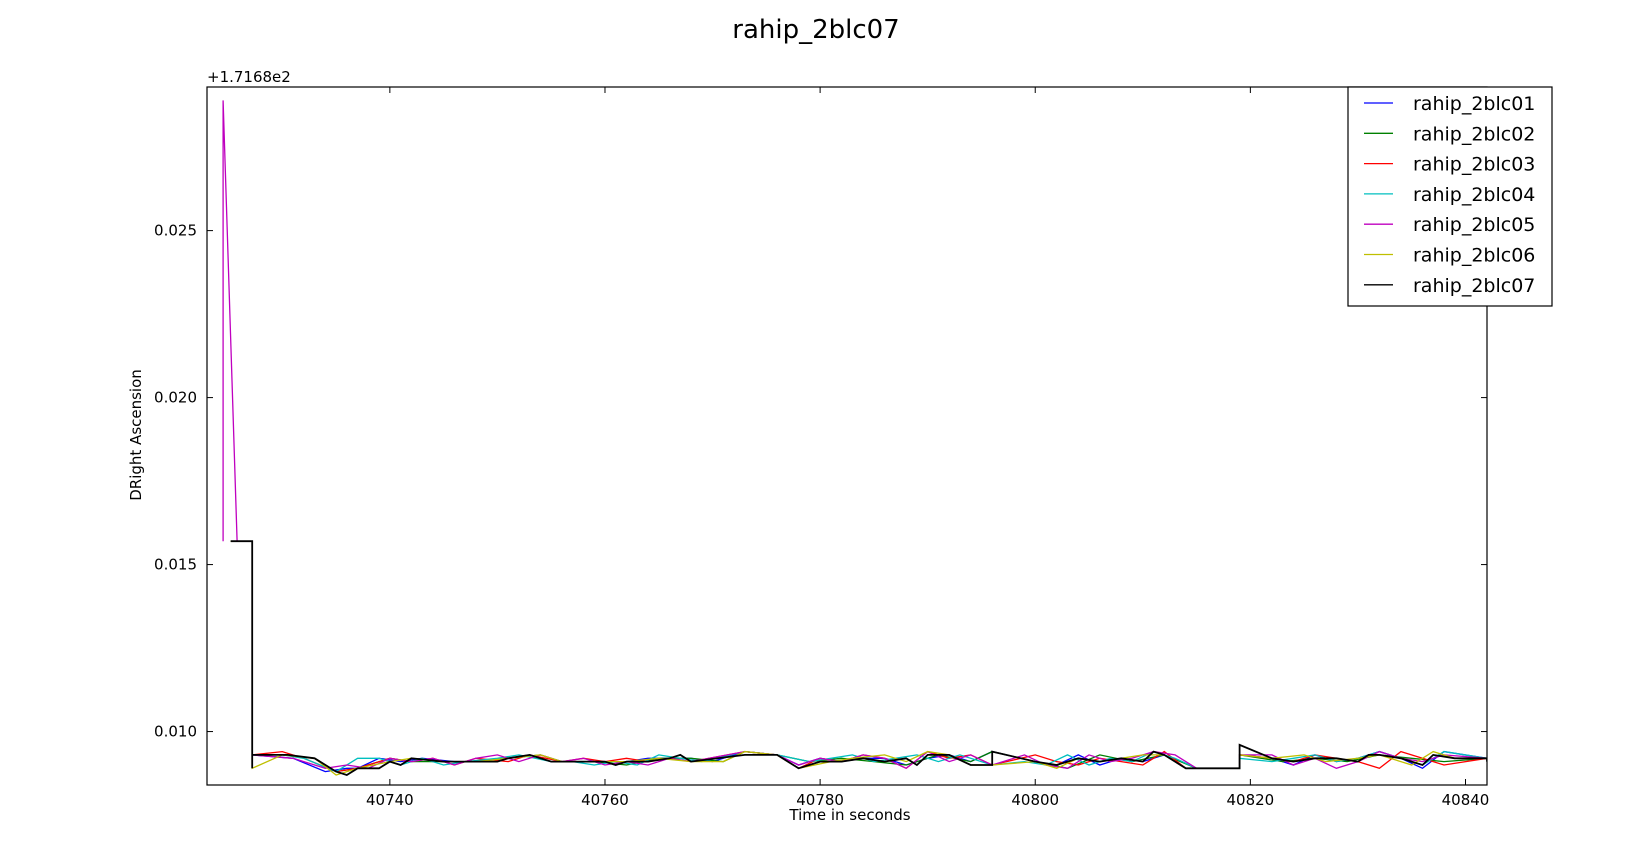 This screenshot has height=863, width=1633. Describe the element at coordinates (249, 77) in the screenshot. I see `y-offset-label: +1.7168e2` at that location.